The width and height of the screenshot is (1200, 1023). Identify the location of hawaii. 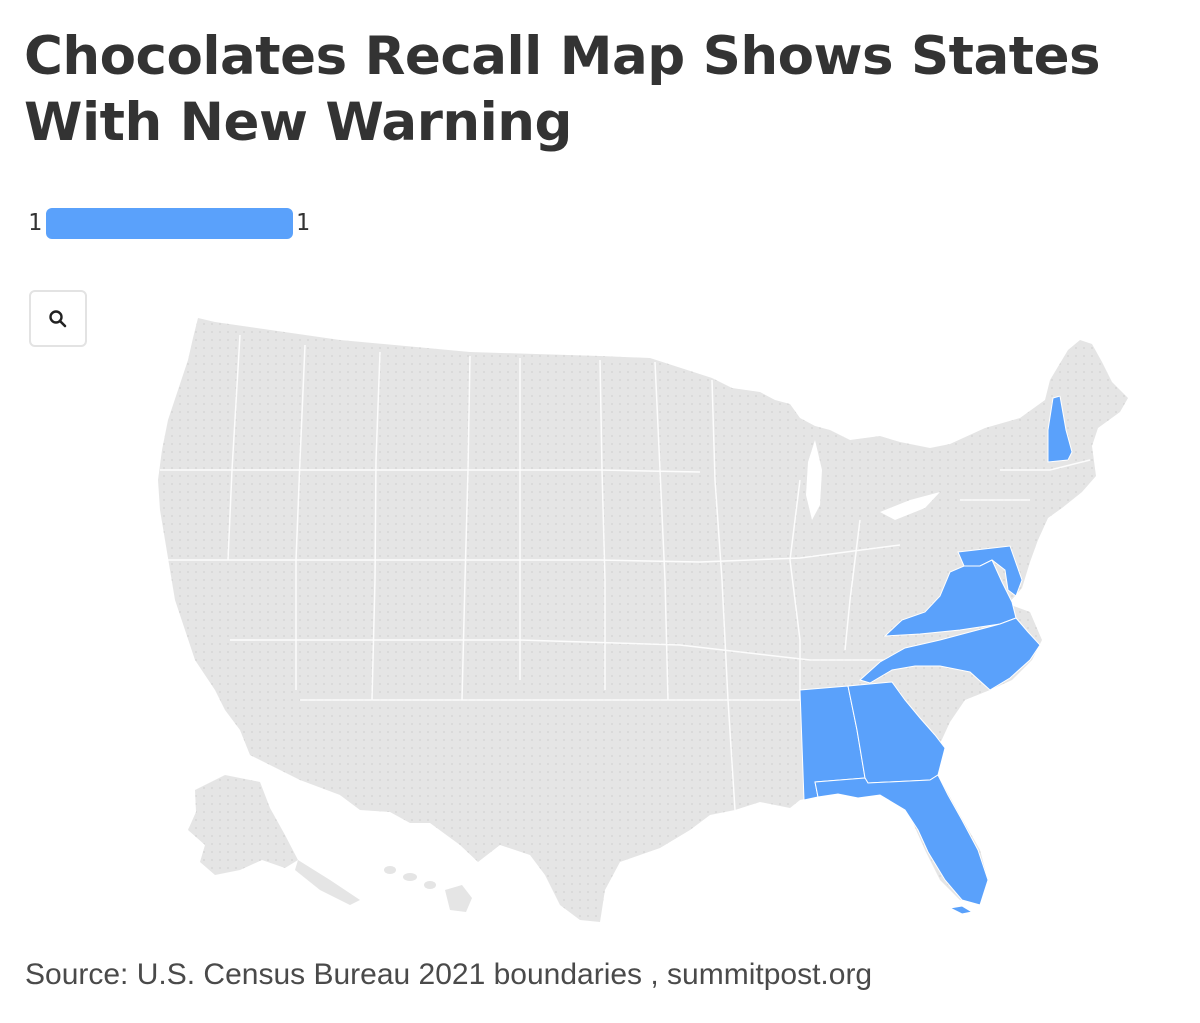
(428, 889).